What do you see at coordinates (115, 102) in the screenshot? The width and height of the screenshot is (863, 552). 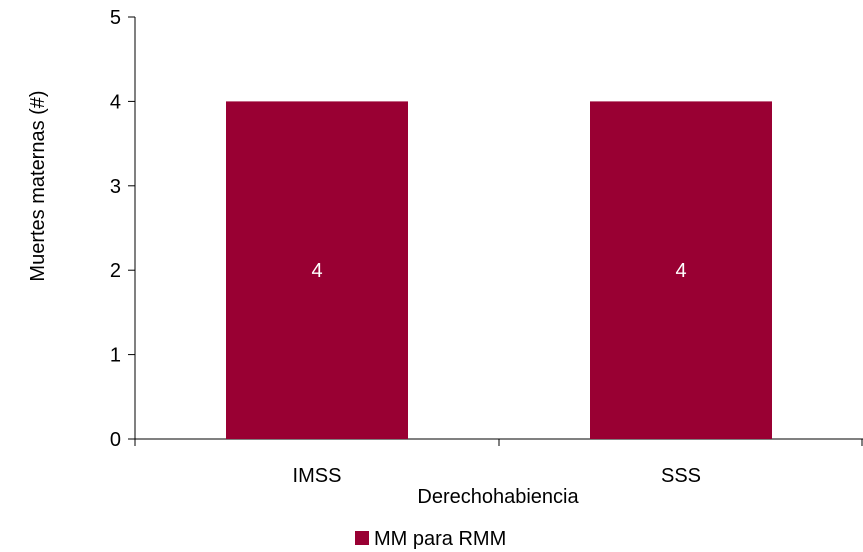 I see `y-tick-label: 4` at bounding box center [115, 102].